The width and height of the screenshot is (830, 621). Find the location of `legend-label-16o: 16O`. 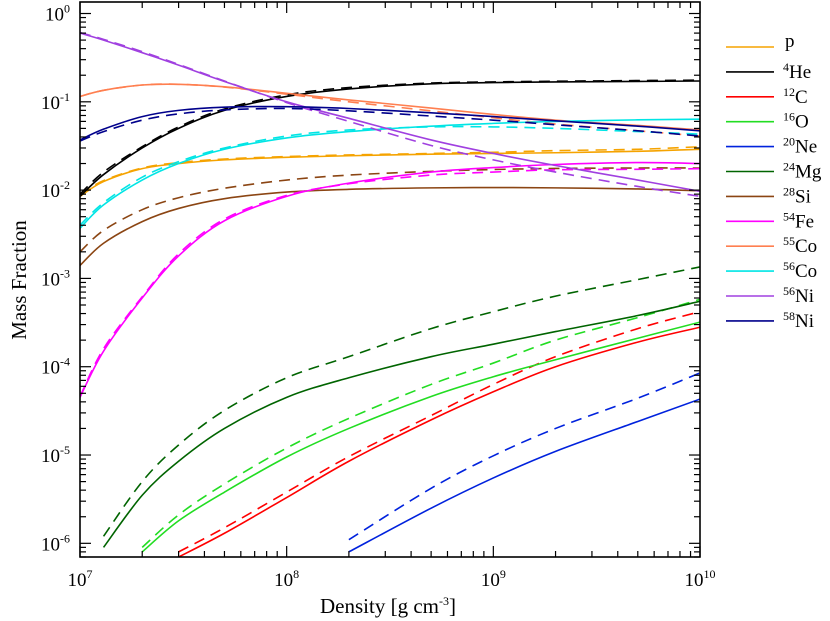

legend-label-16o: 16O is located at coordinates (796, 121).